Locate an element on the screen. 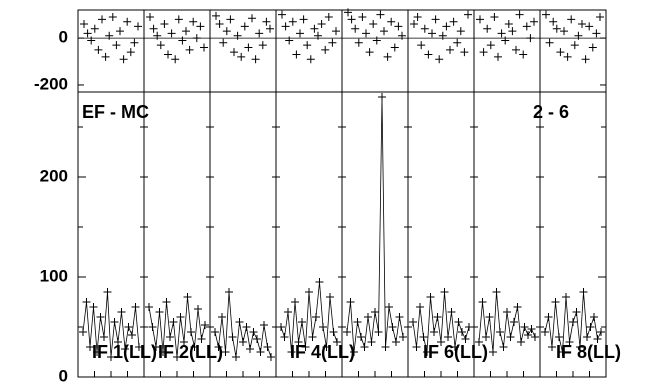 The height and width of the screenshot is (383, 649). baseline-label: EF - MC is located at coordinates (115, 112).